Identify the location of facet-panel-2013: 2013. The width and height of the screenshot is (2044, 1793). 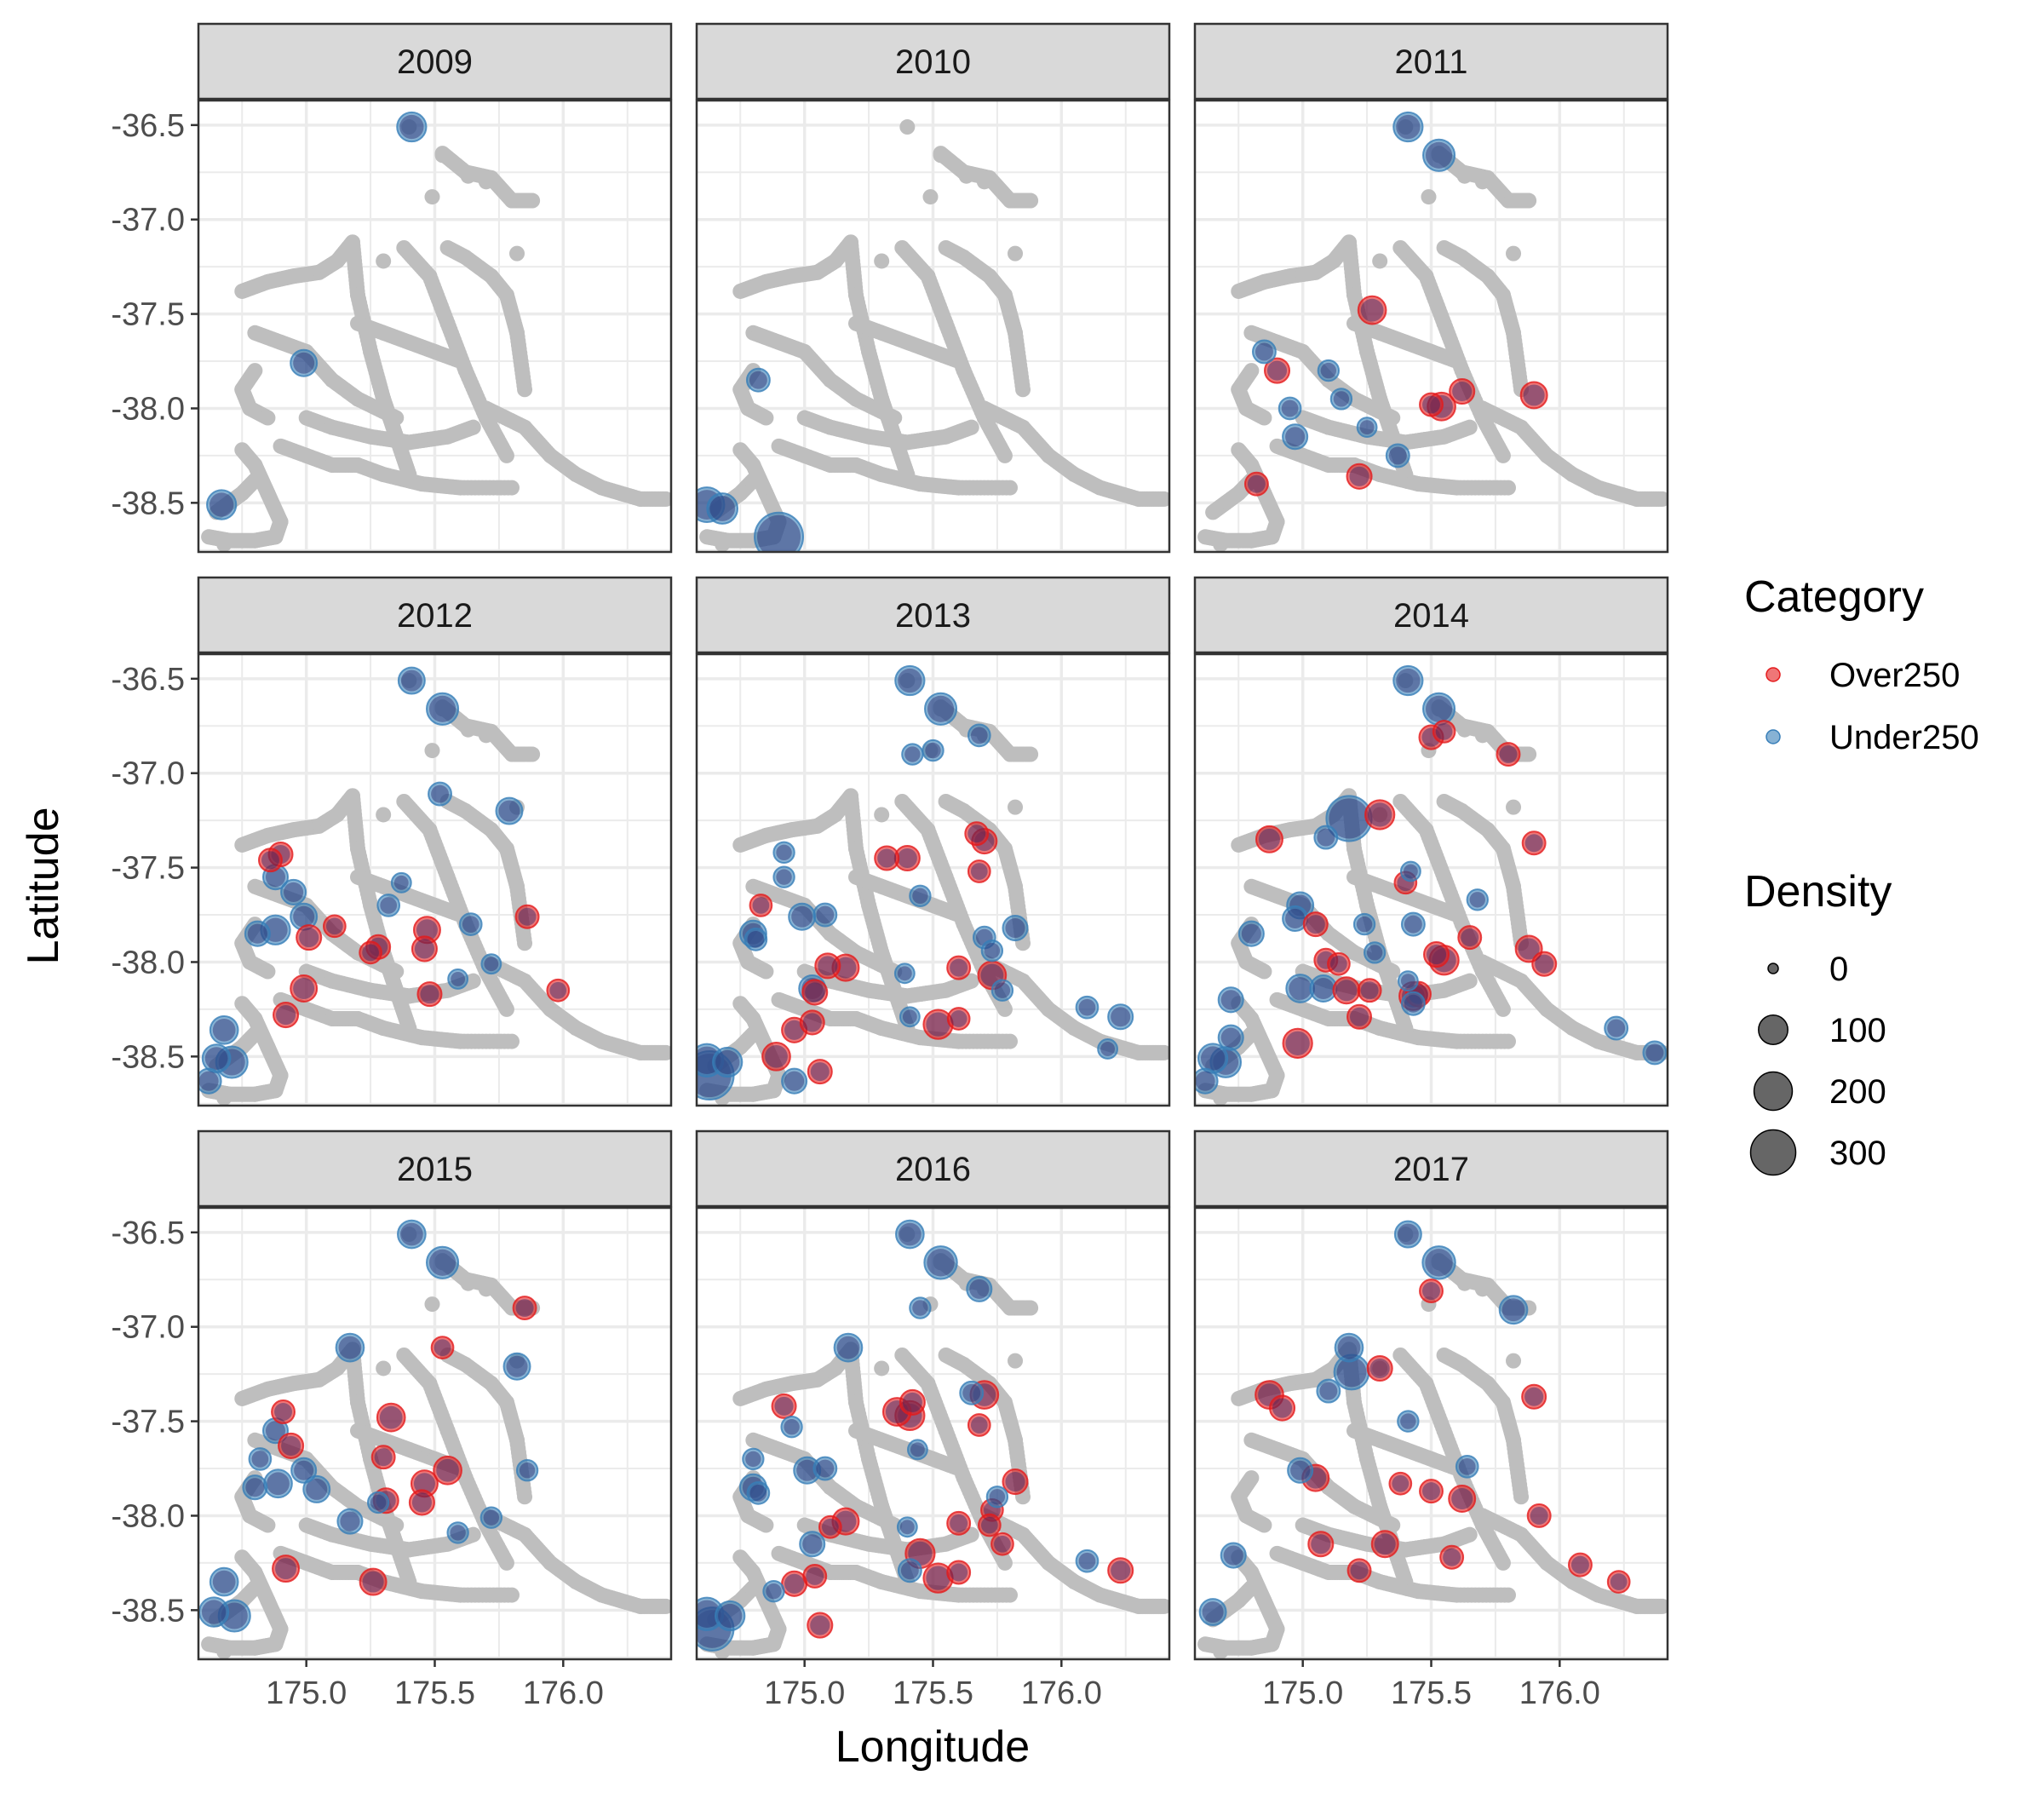
(929, 842).